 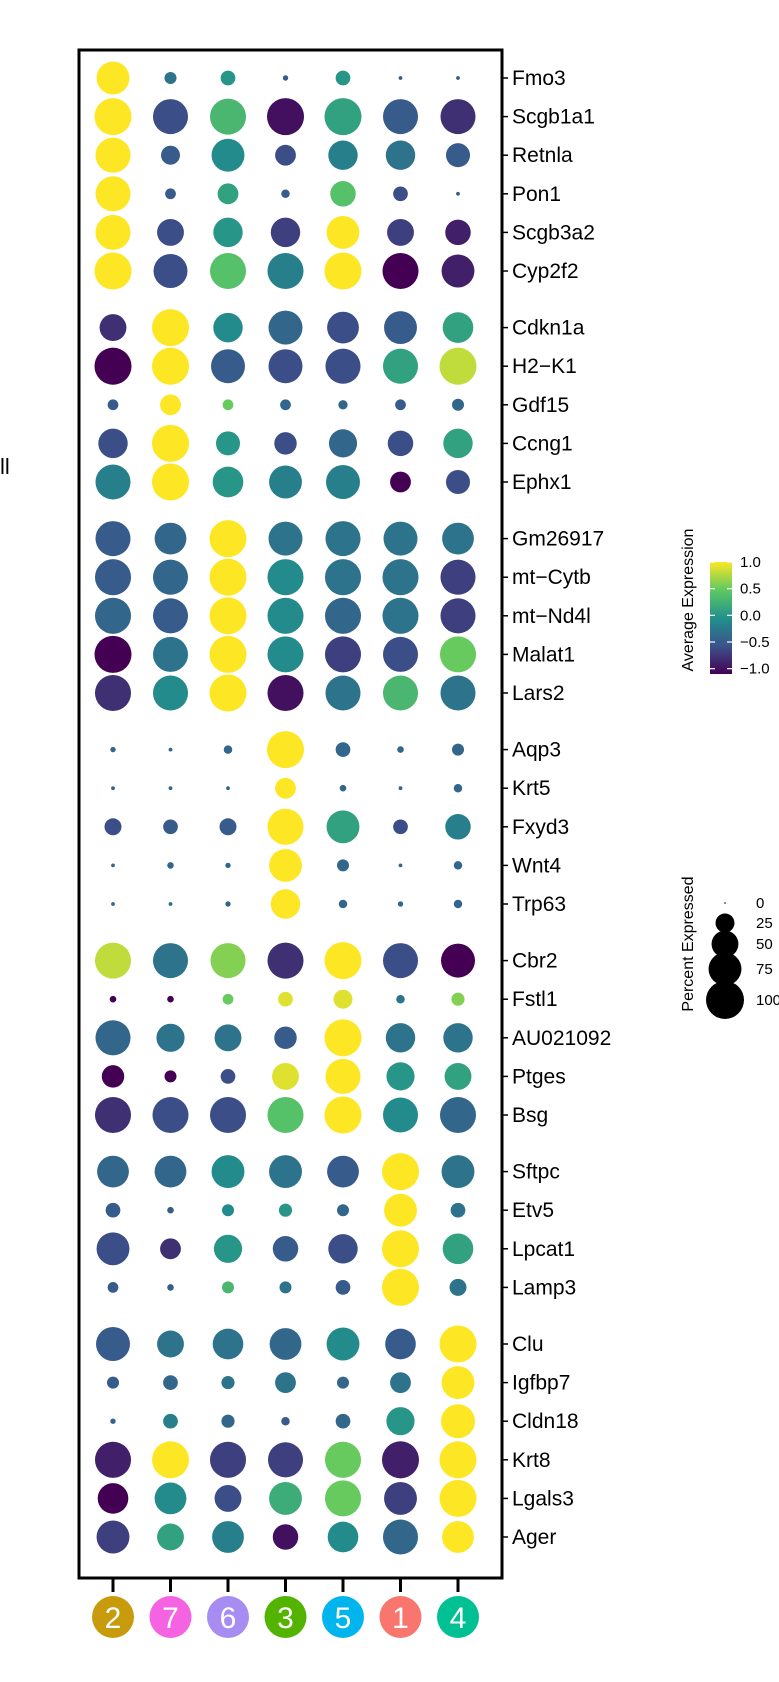 What do you see at coordinates (767, 1000) in the screenshot?
I see `size-legend-label: 100` at bounding box center [767, 1000].